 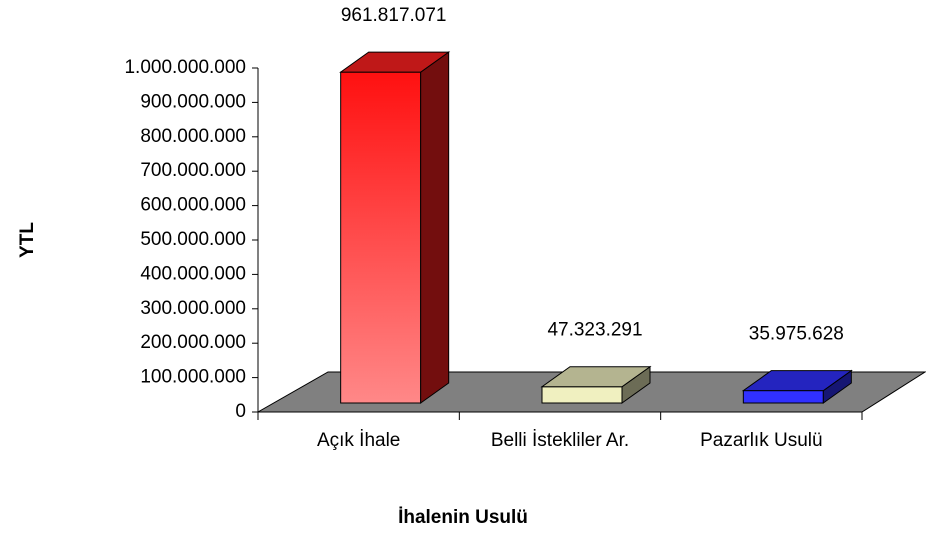 What do you see at coordinates (193, 377) in the screenshot?
I see `y-tick-label: 100.000.000` at bounding box center [193, 377].